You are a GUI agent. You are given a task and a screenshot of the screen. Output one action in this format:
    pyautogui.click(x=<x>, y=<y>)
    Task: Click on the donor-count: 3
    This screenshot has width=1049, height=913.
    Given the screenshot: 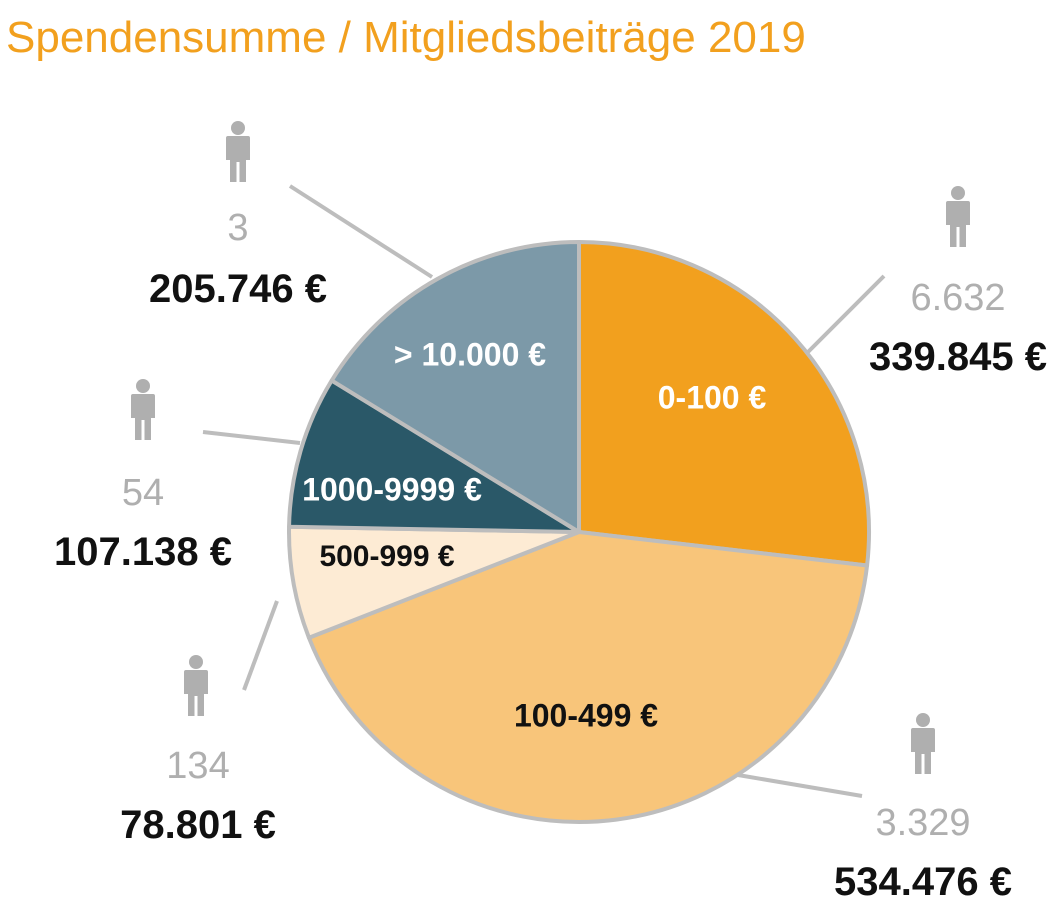 What is the action you would take?
    pyautogui.click(x=237, y=228)
    